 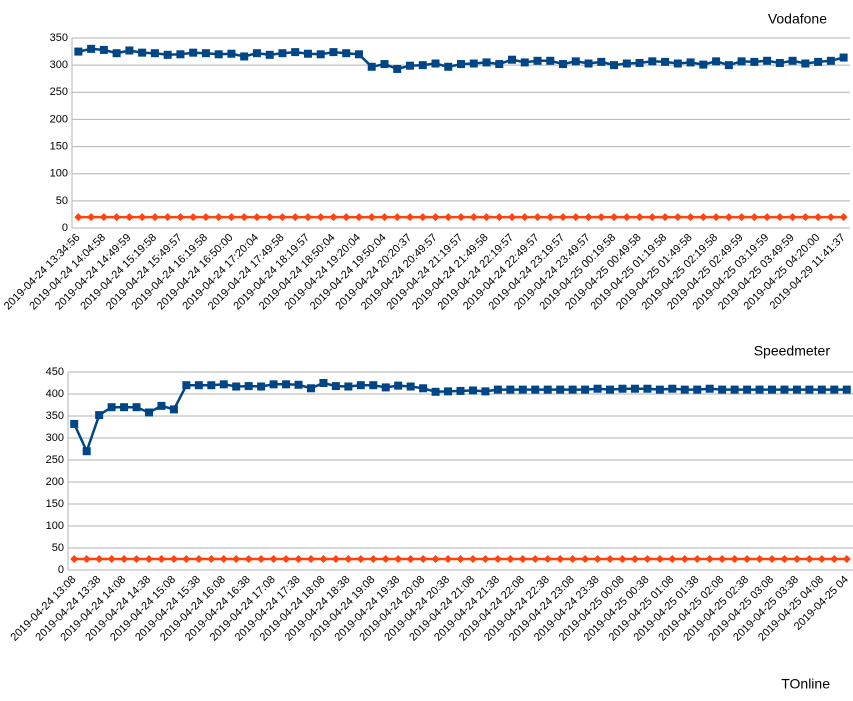 I want to click on y-tick-label: 300, so click(x=55, y=438).